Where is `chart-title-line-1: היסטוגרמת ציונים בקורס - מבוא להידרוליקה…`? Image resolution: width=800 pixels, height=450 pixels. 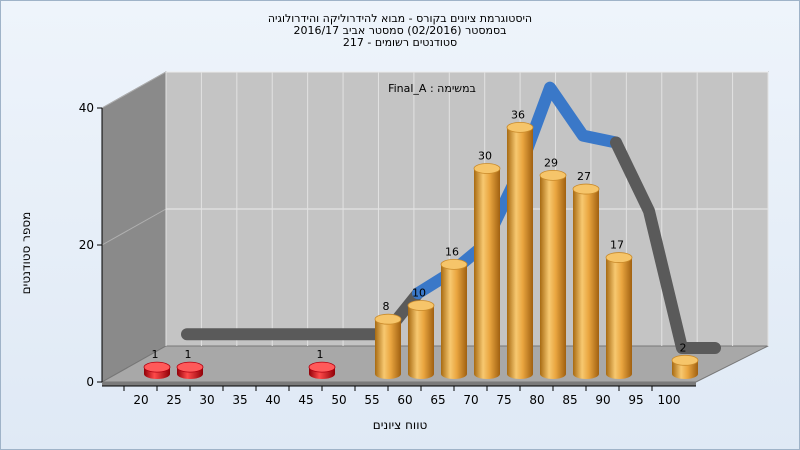
chart-title-line-1: היסטוגרמת ציונים בקורס - מבוא להידרוליקה… is located at coordinates (400, 18).